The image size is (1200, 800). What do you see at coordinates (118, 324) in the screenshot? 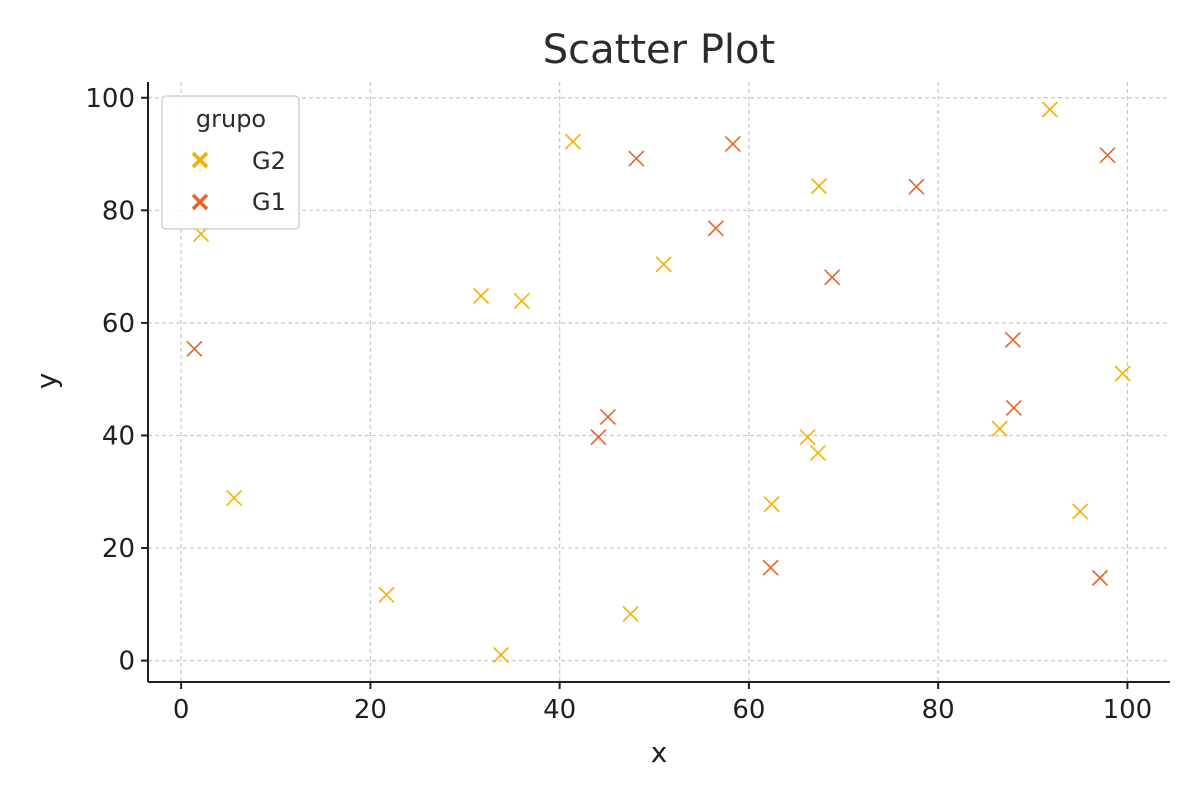
I see `y-tick-label-60: 60` at bounding box center [118, 324].